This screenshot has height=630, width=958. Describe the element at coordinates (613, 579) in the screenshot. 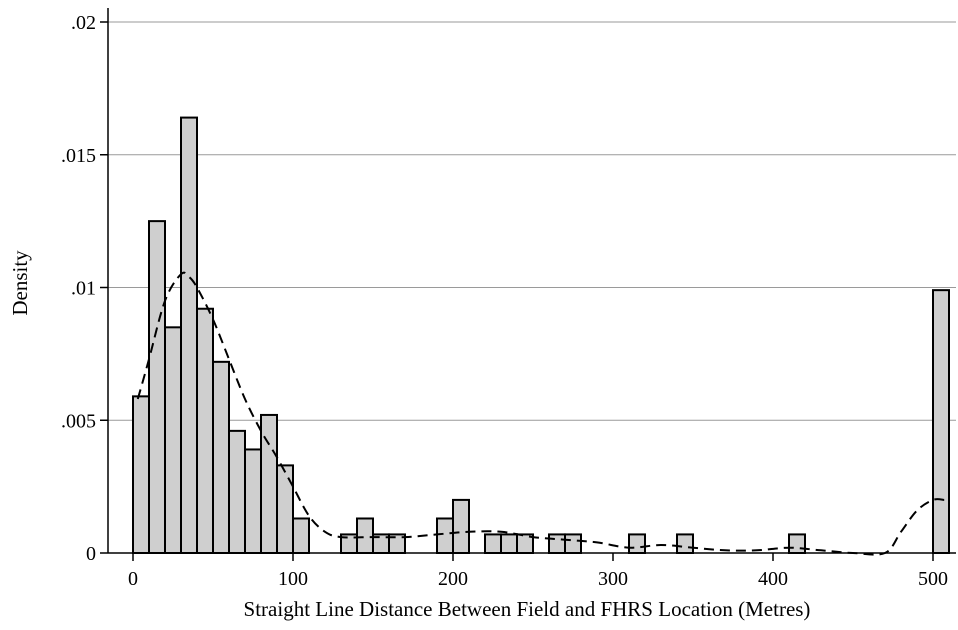

I see `x-tick-label-3: 300` at that location.